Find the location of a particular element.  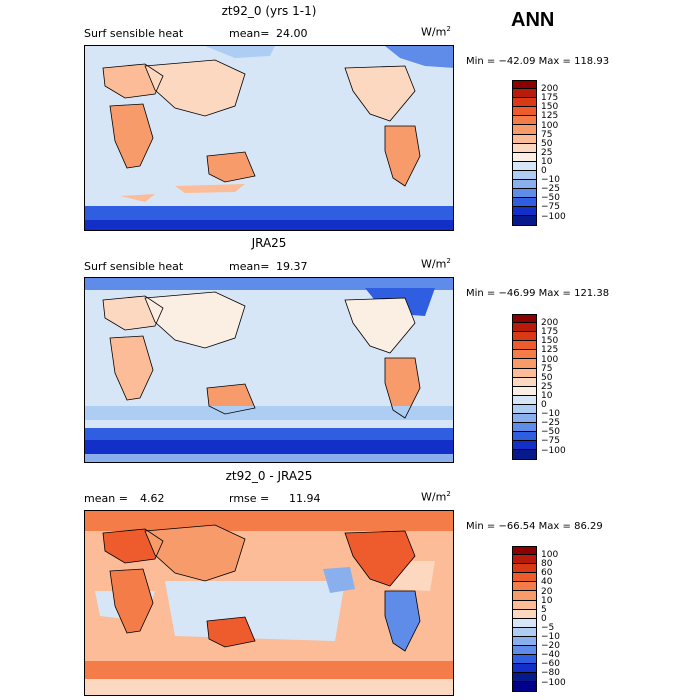

panel1-mean-value: 24.00 is located at coordinates (292, 33).